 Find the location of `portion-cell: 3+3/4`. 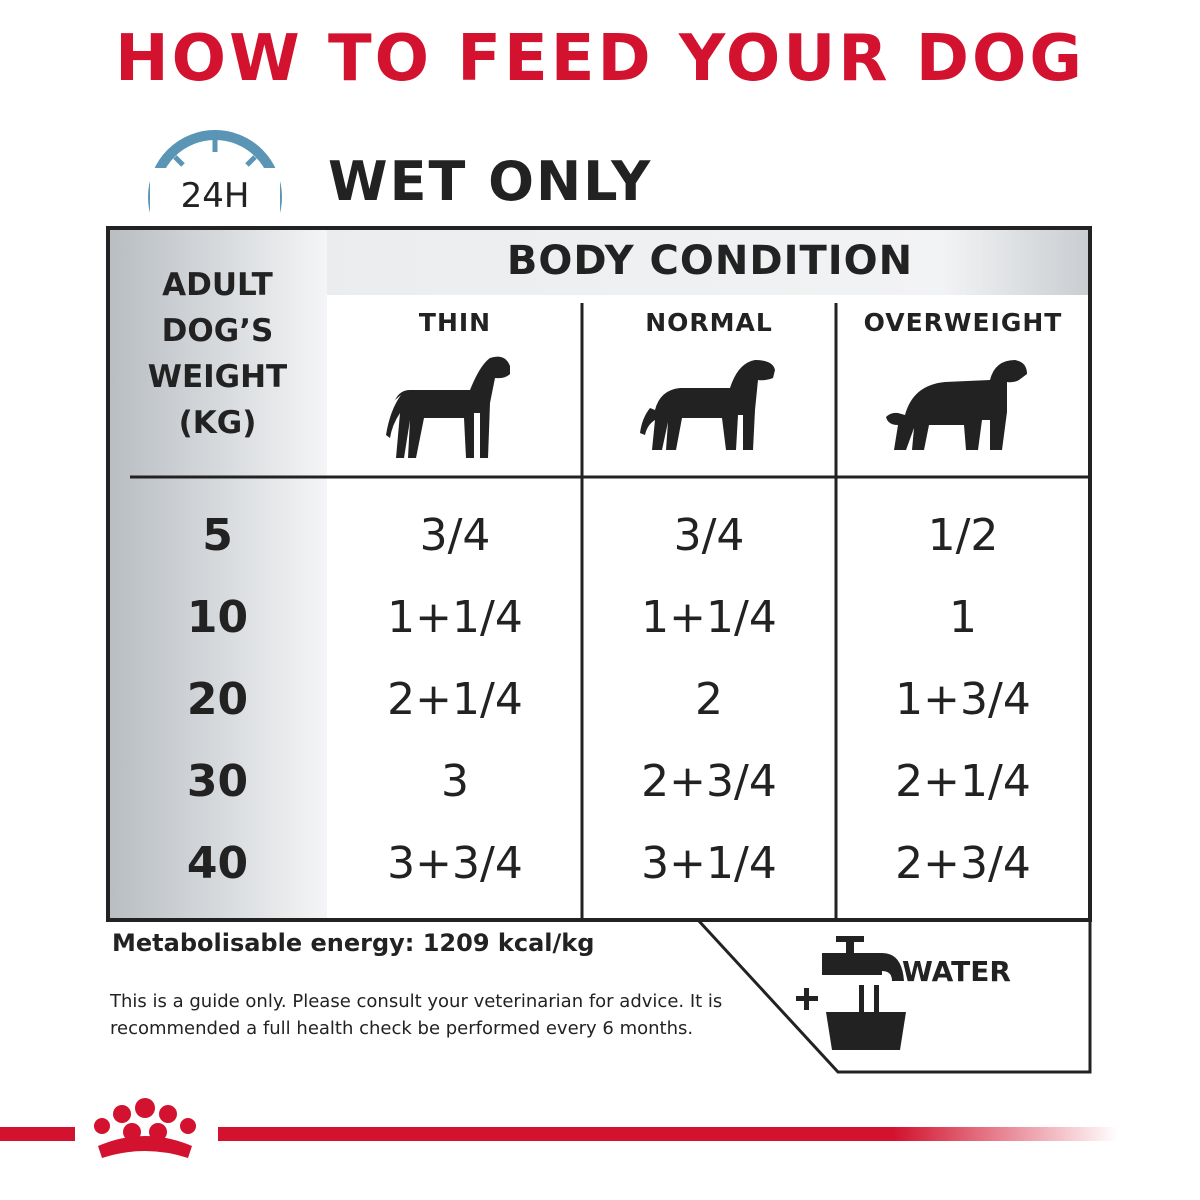

portion-cell: 3+3/4 is located at coordinates (455, 863).